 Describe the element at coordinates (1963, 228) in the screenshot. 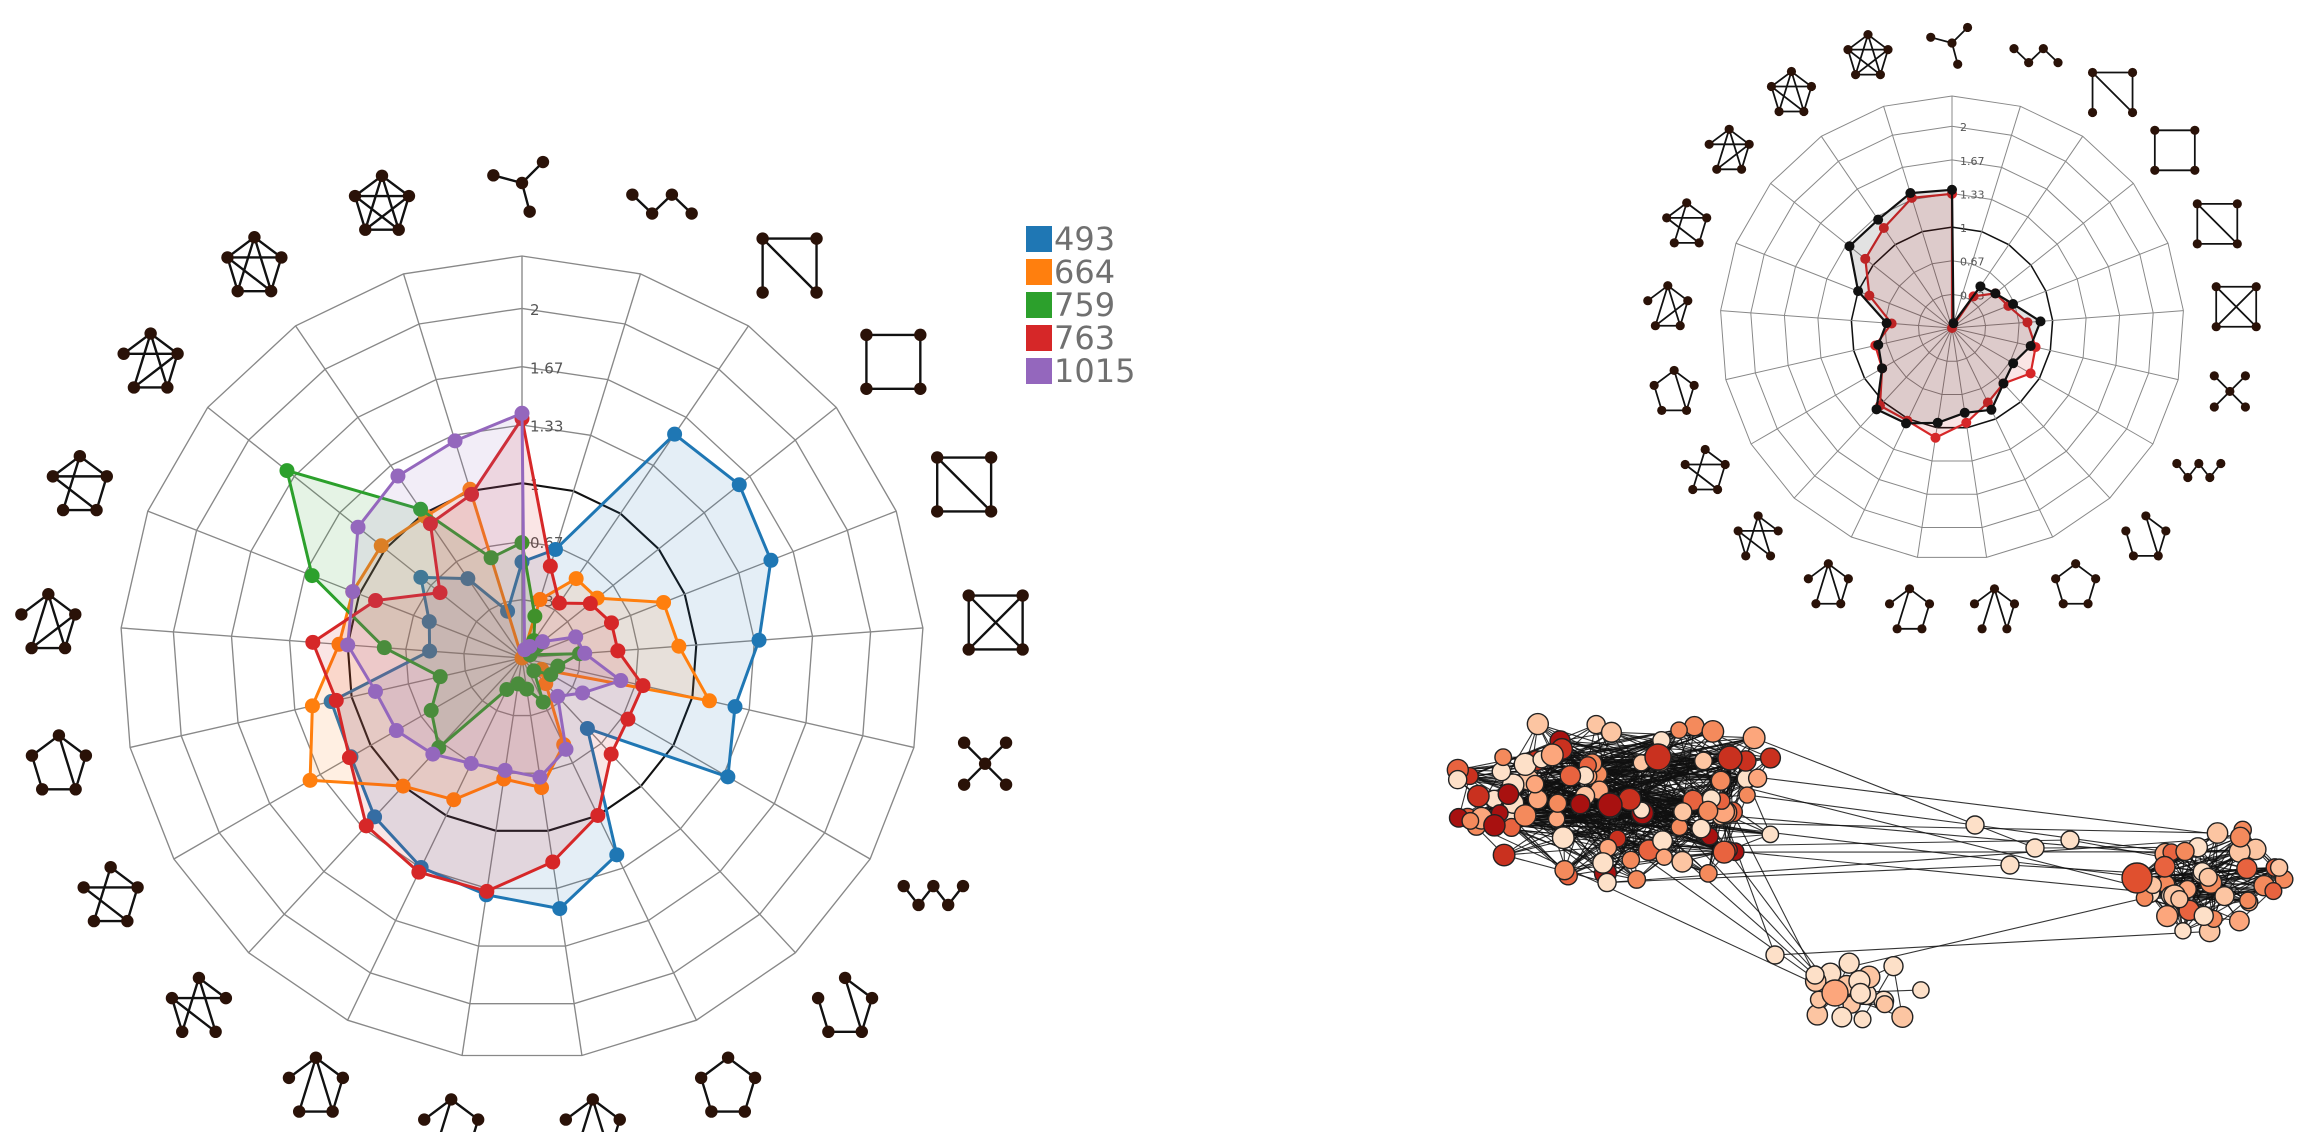

I see `radar-tick-label: 1` at that location.